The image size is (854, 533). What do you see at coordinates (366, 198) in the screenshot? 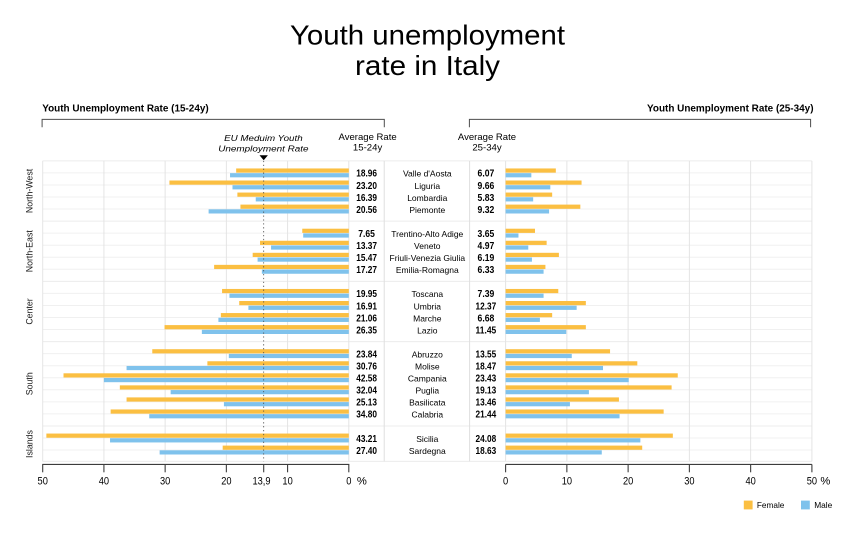
I see `svg-text: 16.39` at bounding box center [366, 198].